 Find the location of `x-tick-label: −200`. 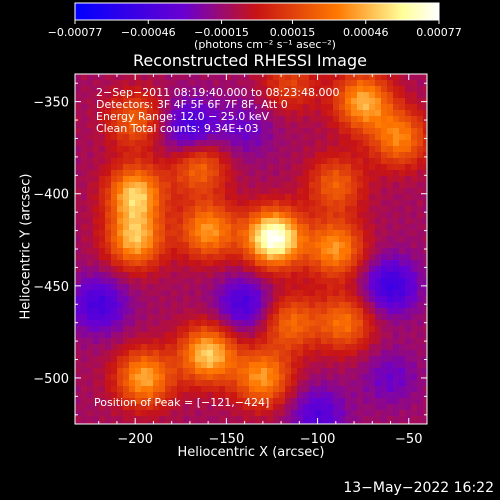

x-tick-label: −200 is located at coordinates (135, 439).